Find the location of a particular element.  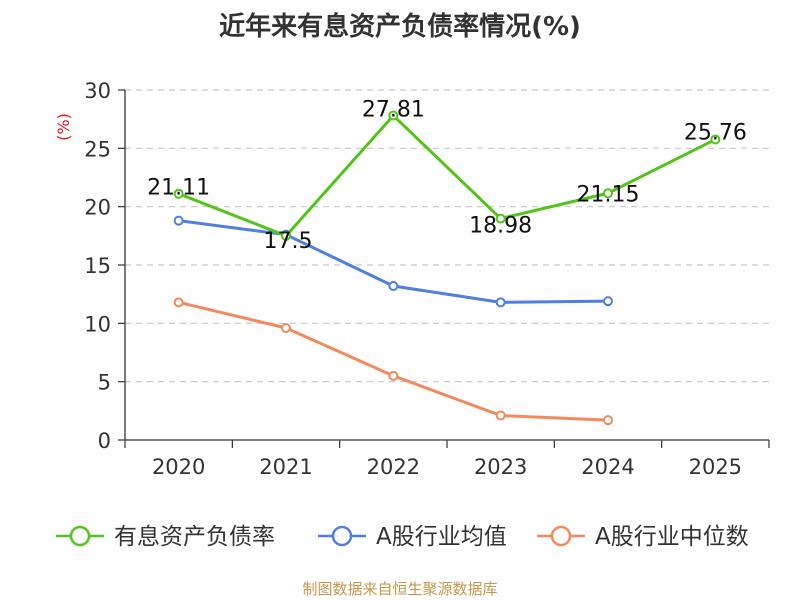

x-tick-label: 2021 is located at coordinates (285, 467).